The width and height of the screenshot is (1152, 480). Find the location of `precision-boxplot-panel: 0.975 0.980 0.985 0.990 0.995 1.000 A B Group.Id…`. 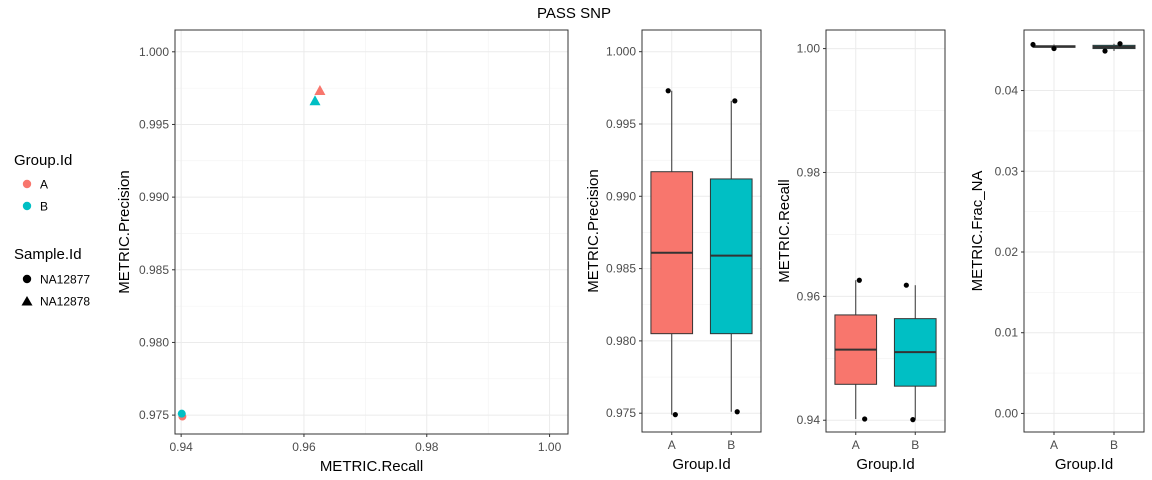

precision-boxplot-panel: 0.975 0.980 0.985 0.990 0.995 1.000 A B Group.Id… is located at coordinates (673, 251).